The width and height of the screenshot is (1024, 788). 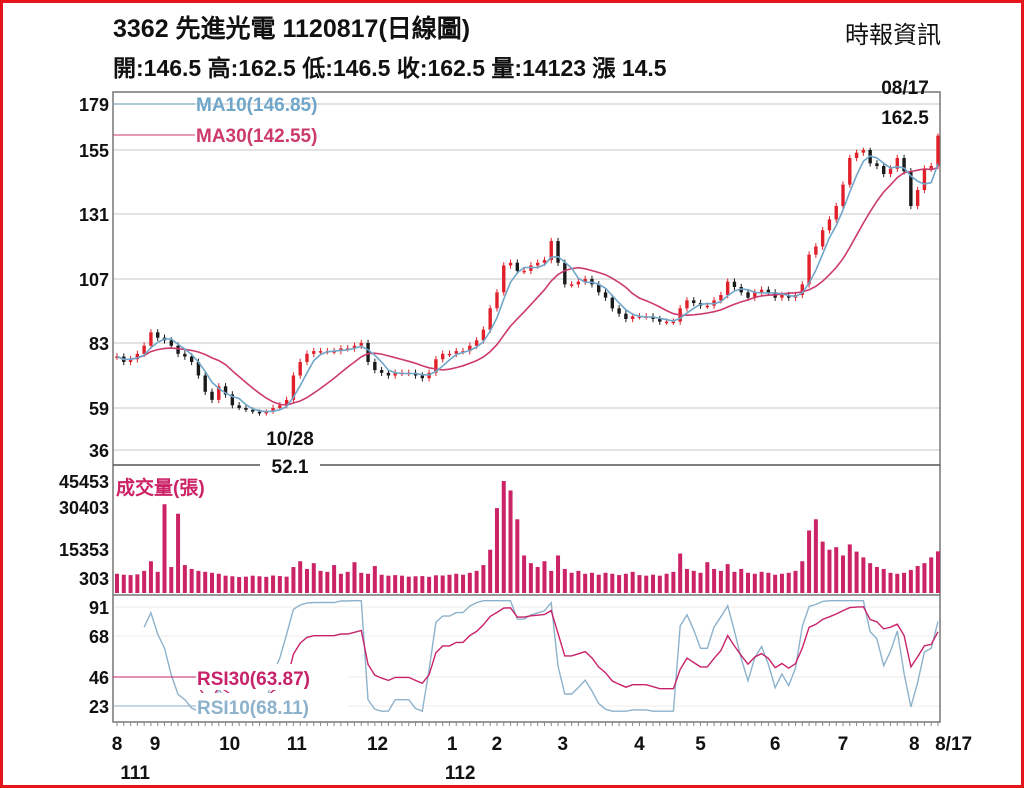 What do you see at coordinates (84, 508) in the screenshot?
I see `volume-tick-label: 30403` at bounding box center [84, 508].